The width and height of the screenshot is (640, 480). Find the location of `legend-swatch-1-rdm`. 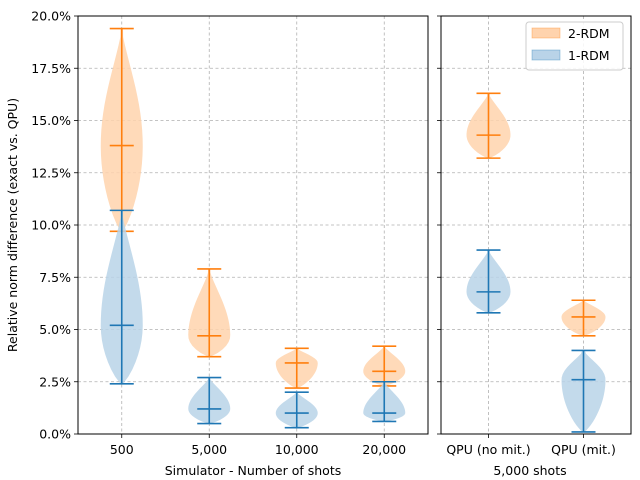

legend-swatch-1-rdm is located at coordinates (546, 55).